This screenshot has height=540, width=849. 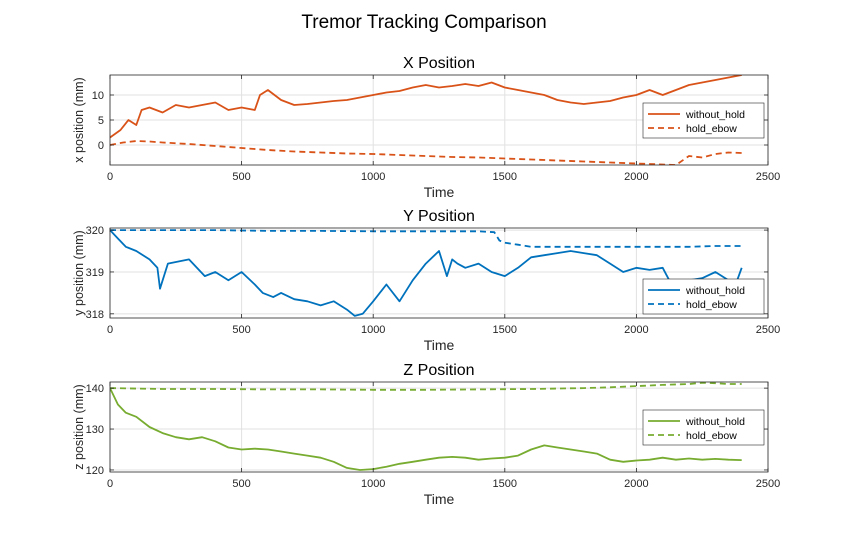 What do you see at coordinates (79, 272) in the screenshot?
I see `y-axis-label: y position (mm)` at bounding box center [79, 272].